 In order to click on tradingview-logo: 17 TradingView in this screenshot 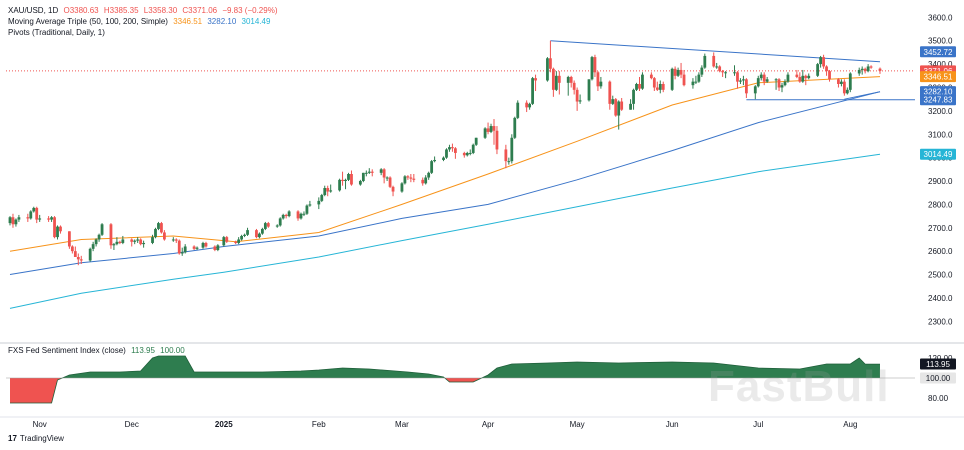, I will do `click(36, 438)`.